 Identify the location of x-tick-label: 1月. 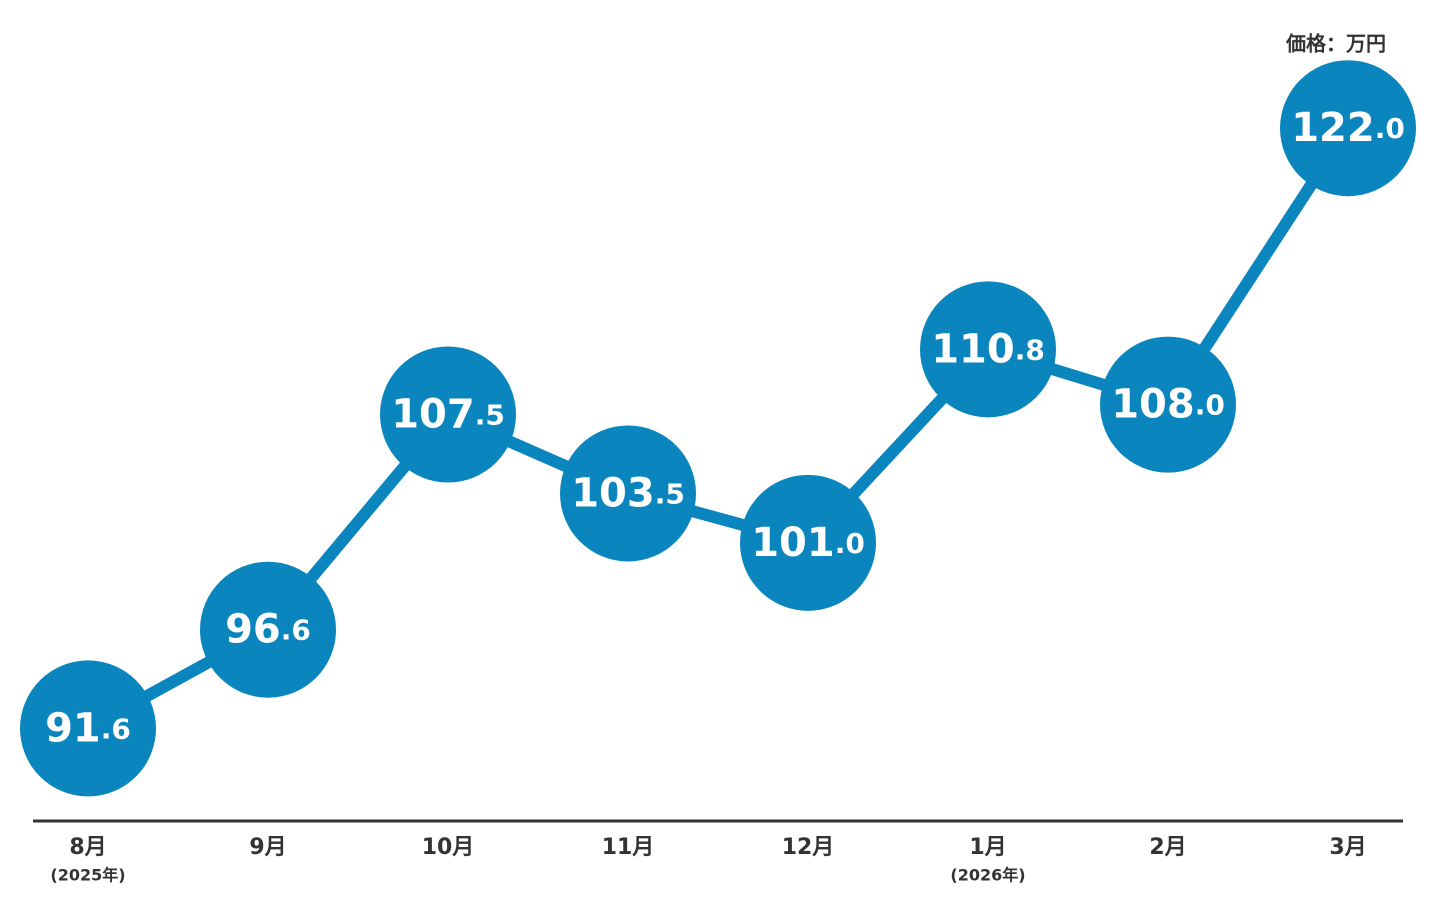
(987, 847).